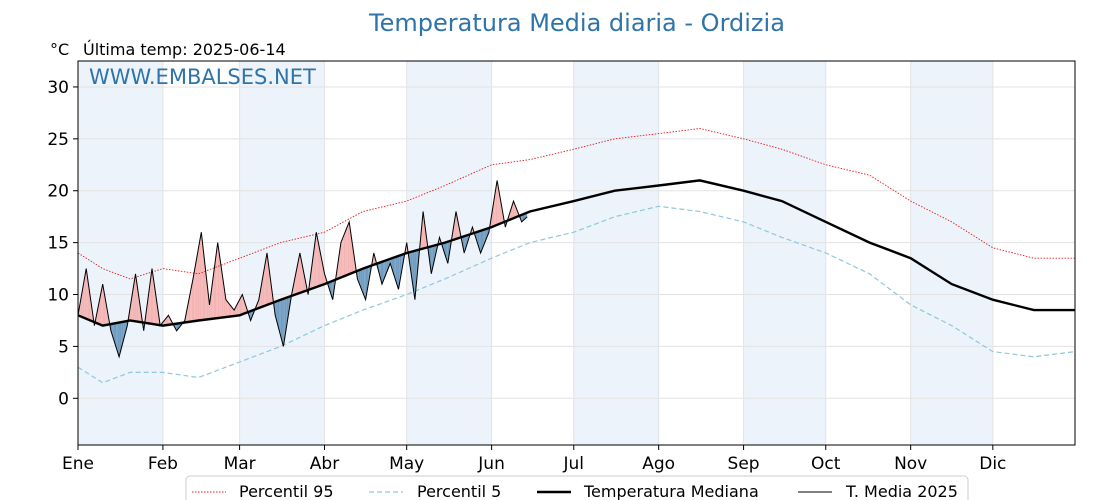 The height and width of the screenshot is (500, 1120). Describe the element at coordinates (324, 464) in the screenshot. I see `x-tick-label-abr: Abr` at that location.